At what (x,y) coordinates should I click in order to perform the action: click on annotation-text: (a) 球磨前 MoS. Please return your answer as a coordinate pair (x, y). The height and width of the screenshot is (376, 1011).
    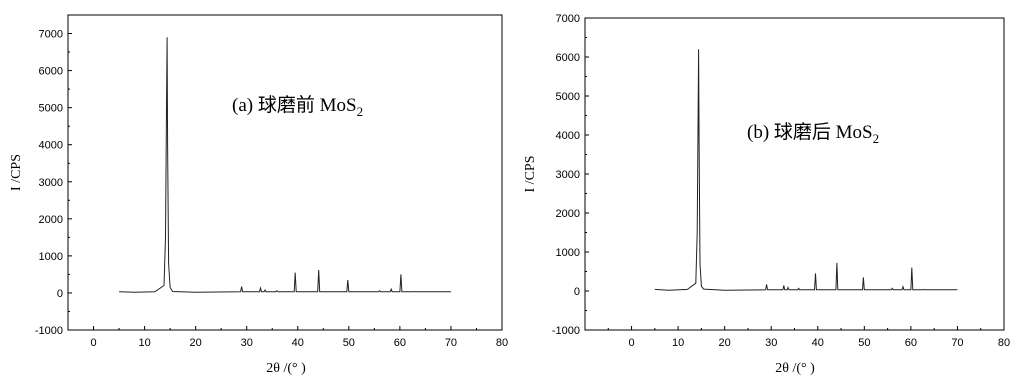
    Looking at the image, I should click on (294, 105).